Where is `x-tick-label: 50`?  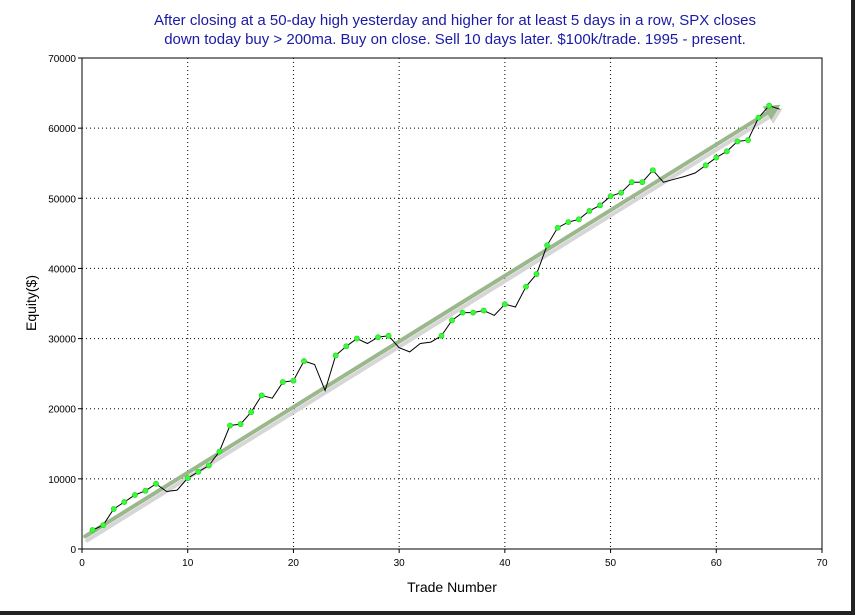
x-tick-label: 50 is located at coordinates (611, 563).